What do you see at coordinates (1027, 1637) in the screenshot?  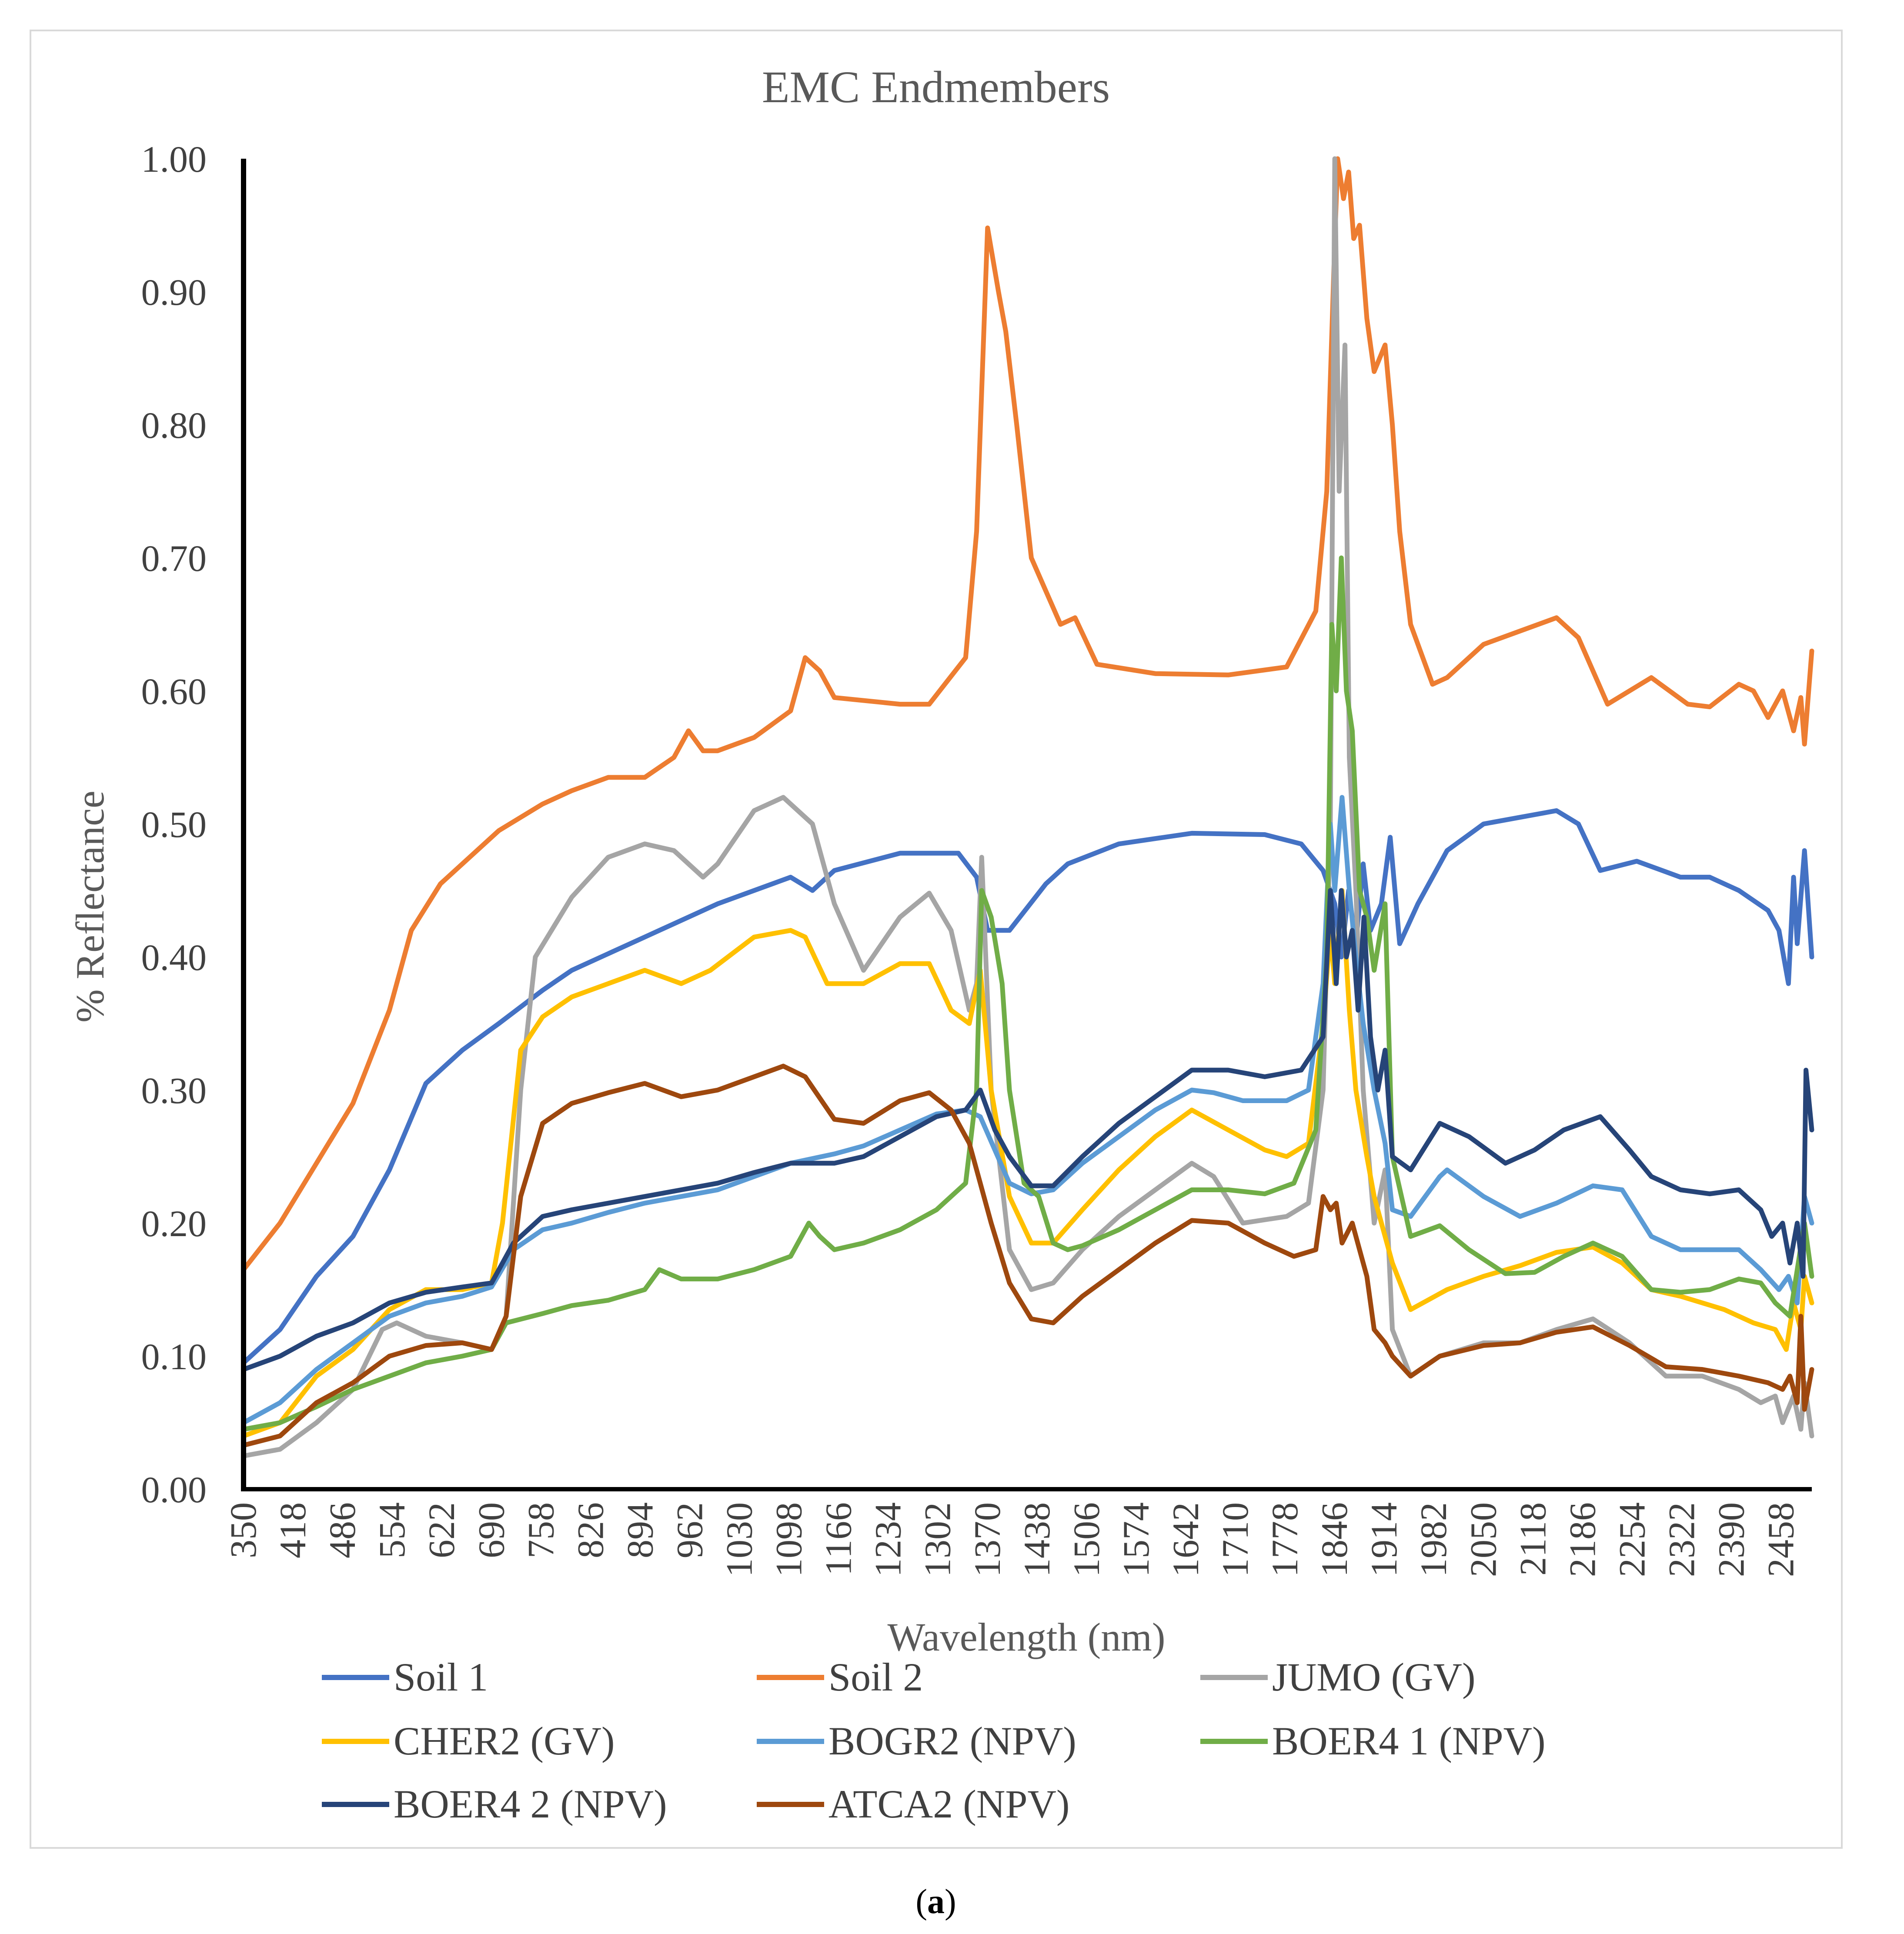 I see `x-axis-title: Wavelength (nm)` at bounding box center [1027, 1637].